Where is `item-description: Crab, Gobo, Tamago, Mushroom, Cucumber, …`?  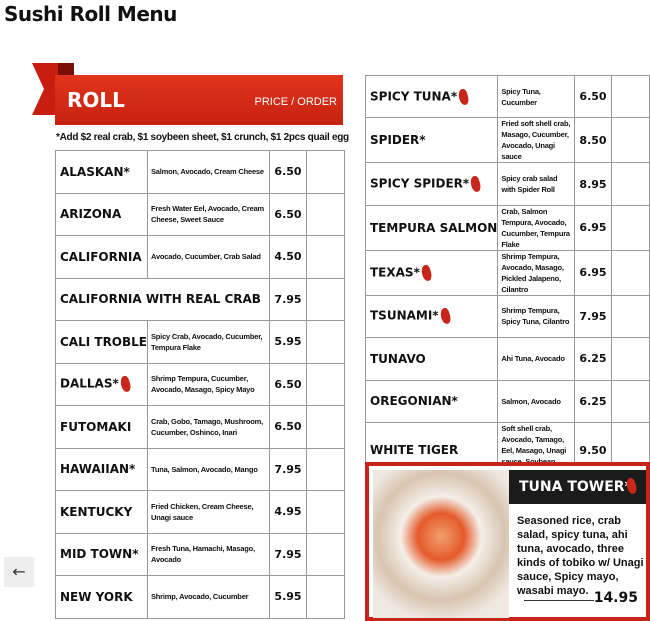
item-description: Crab, Gobo, Tamago, Mushroom, Cucumber, … is located at coordinates (208, 427).